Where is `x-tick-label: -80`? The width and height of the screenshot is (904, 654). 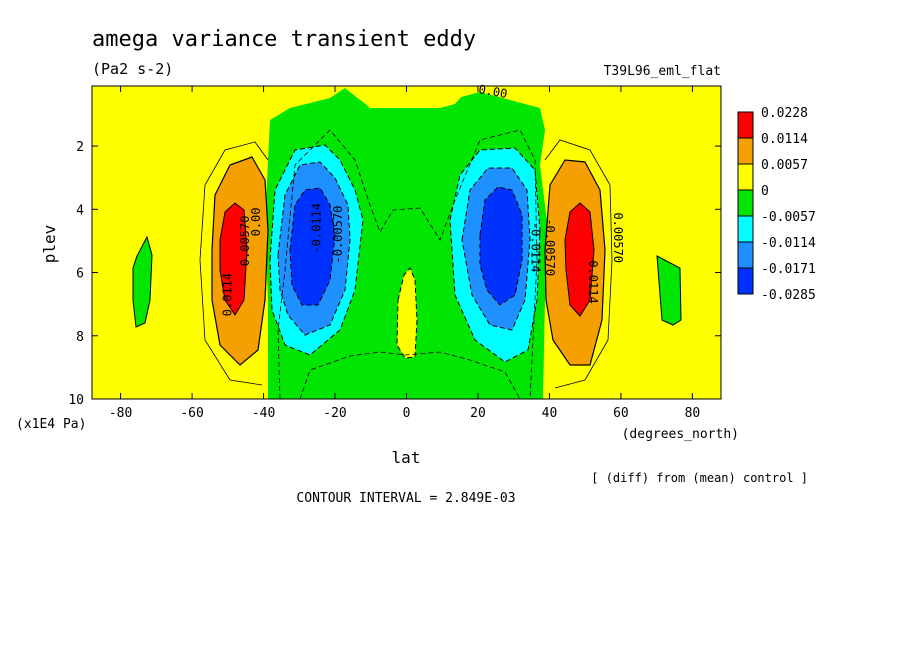
x-tick-label: -80 is located at coordinates (120, 413).